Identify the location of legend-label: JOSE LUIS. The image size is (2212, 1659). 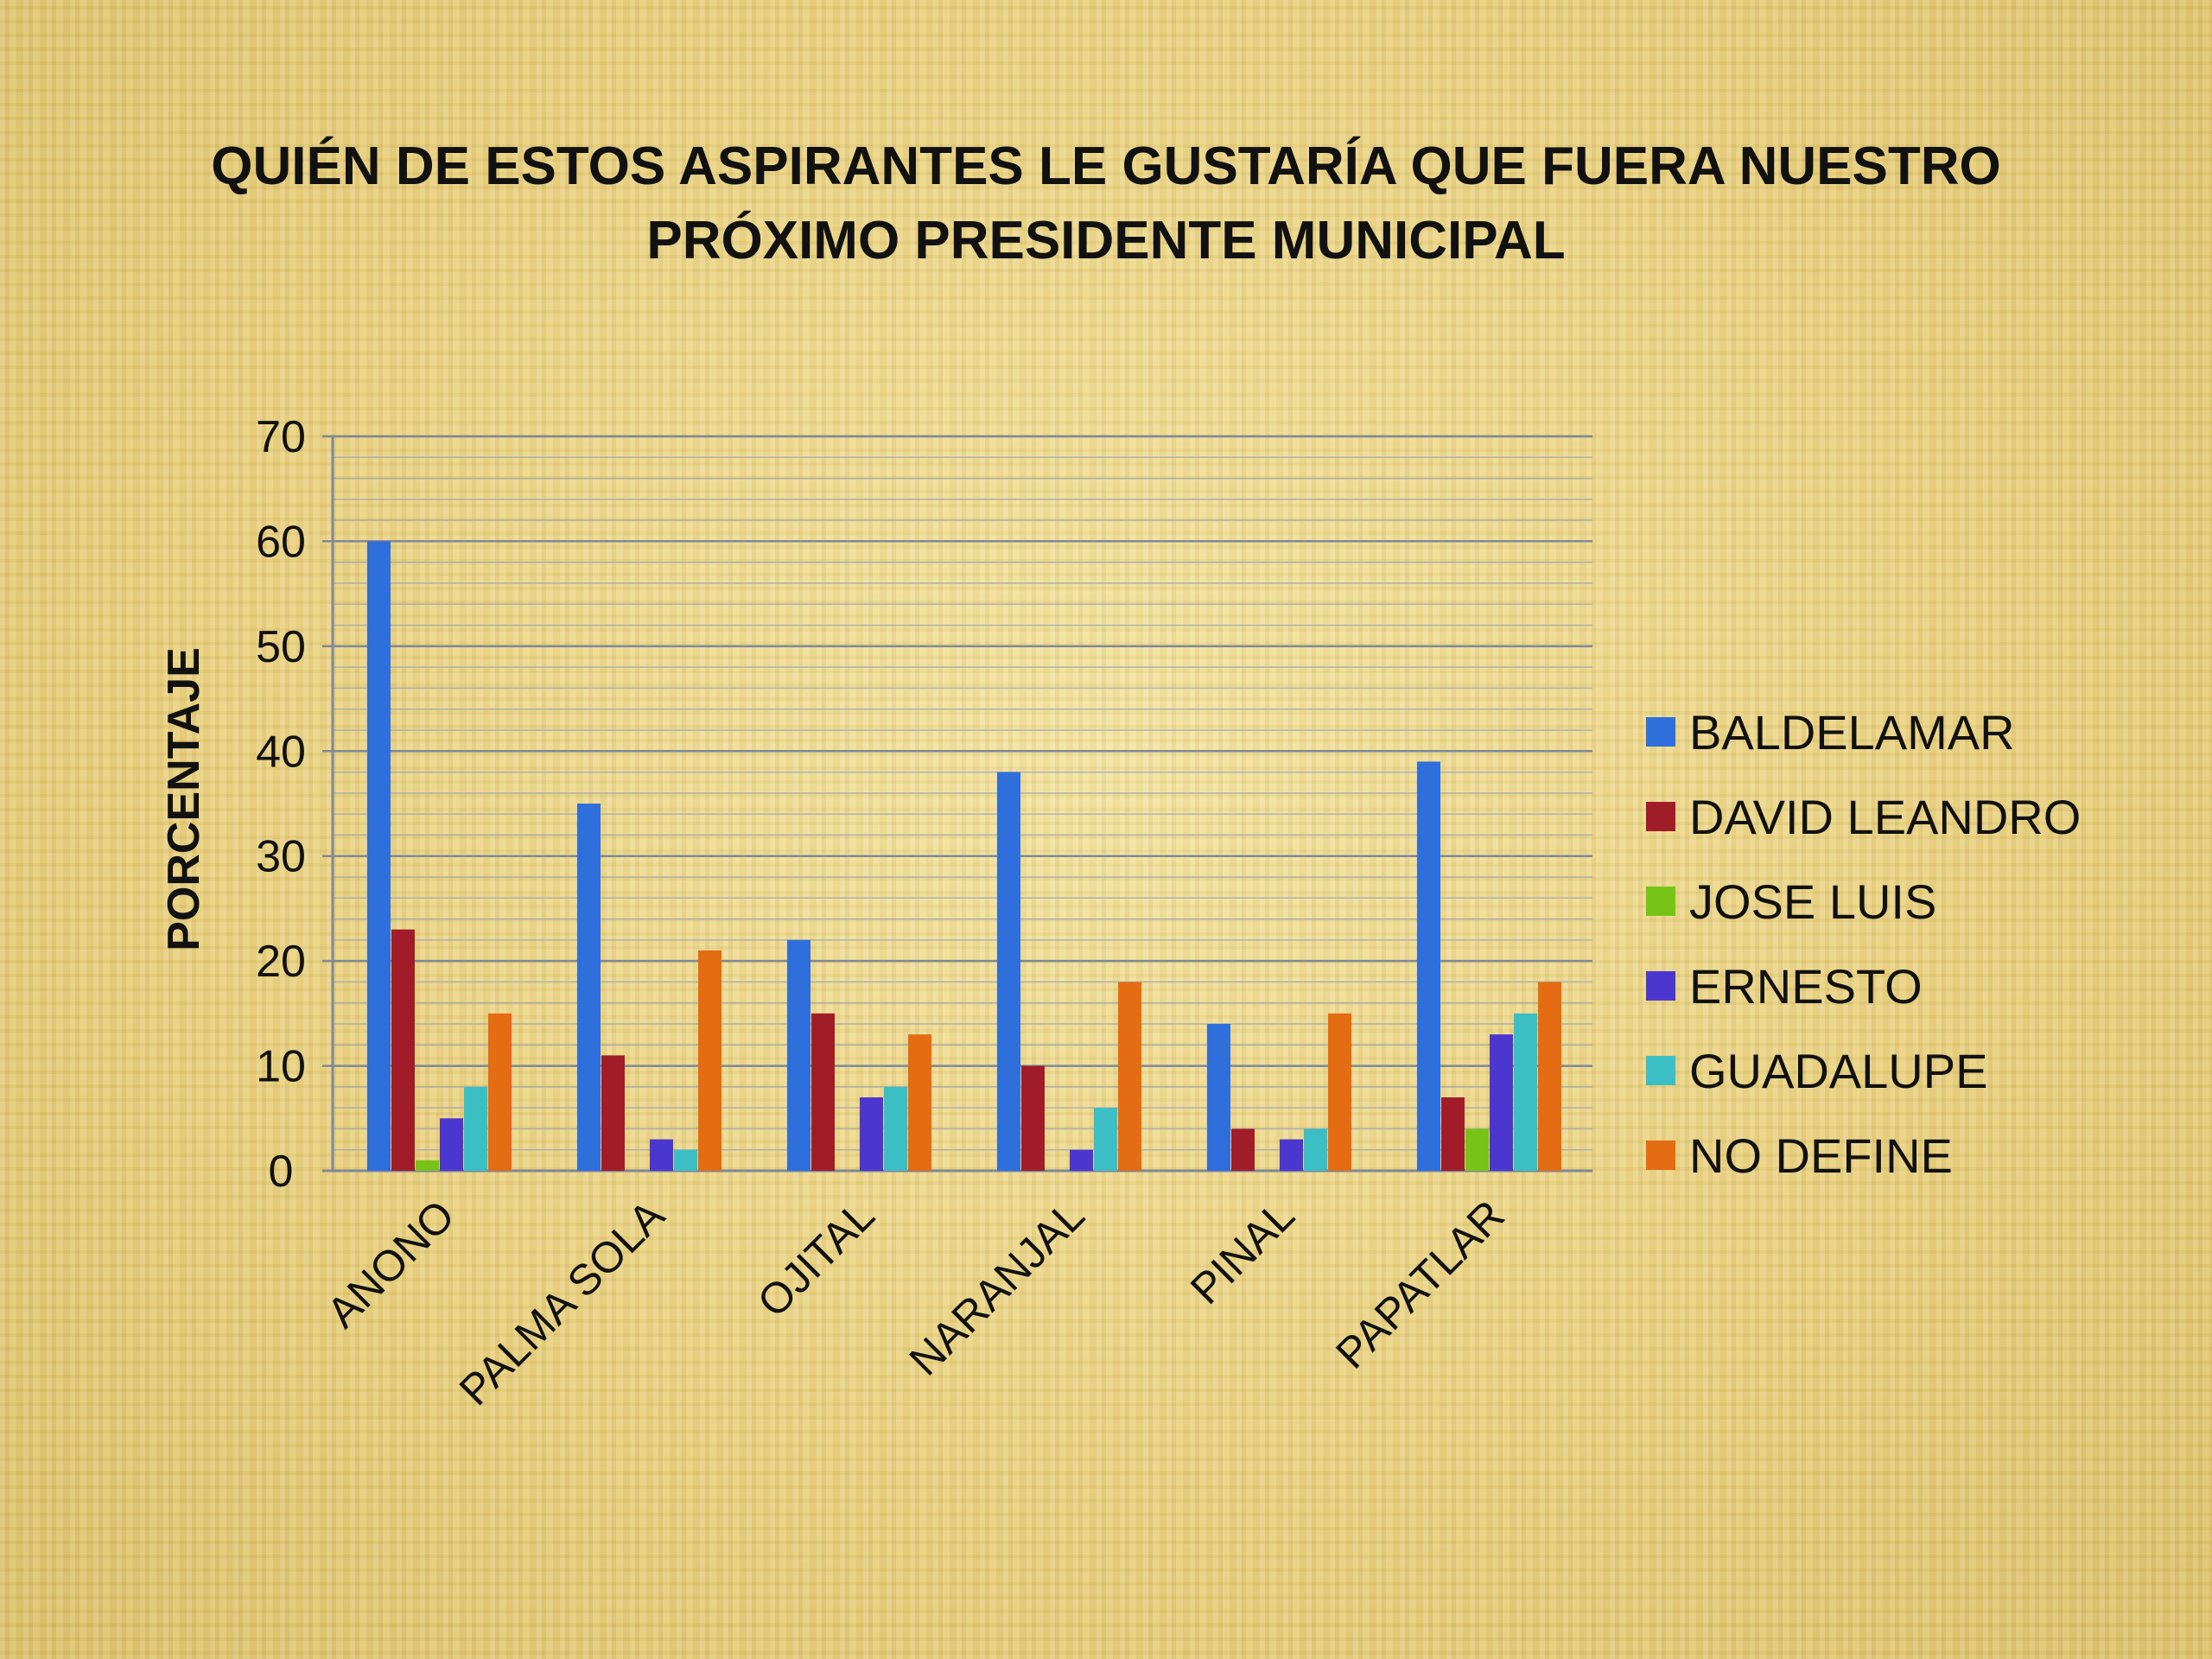
(1813, 901).